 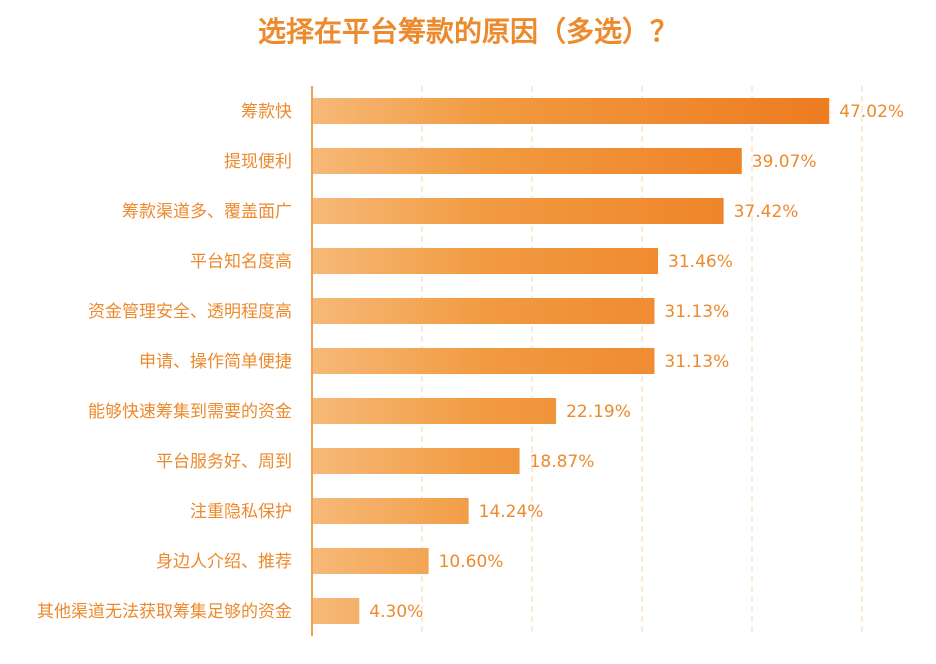 I want to click on value-label-4: 31.13%, so click(x=696, y=312).